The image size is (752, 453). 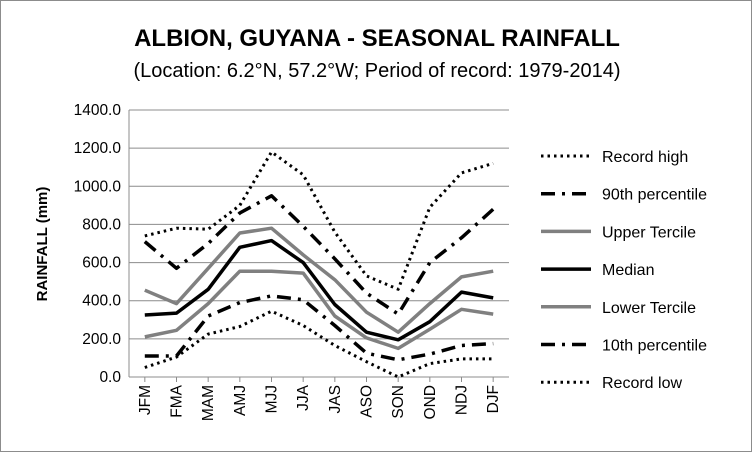 What do you see at coordinates (98, 148) in the screenshot?
I see `y-tick-label: 1200.0` at bounding box center [98, 148].